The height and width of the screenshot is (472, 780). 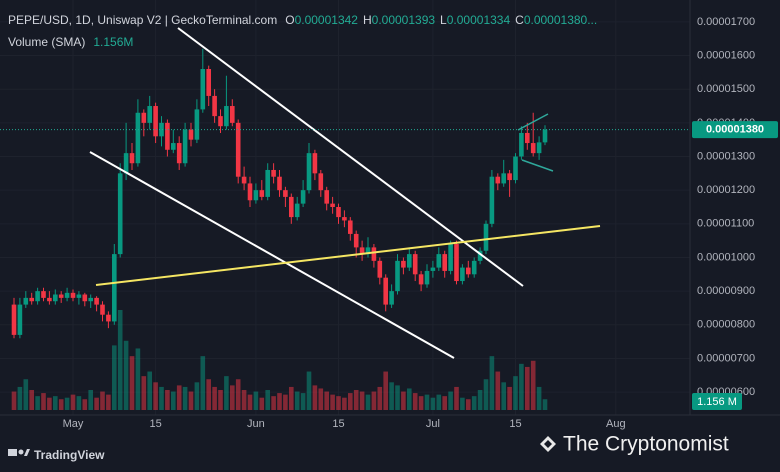 I want to click on ohlc-key: C, so click(x=519, y=20).